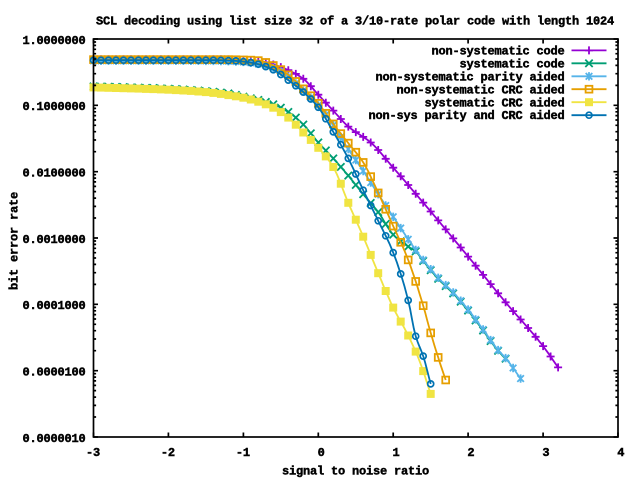  I want to click on svg-text: 4, so click(620, 453).